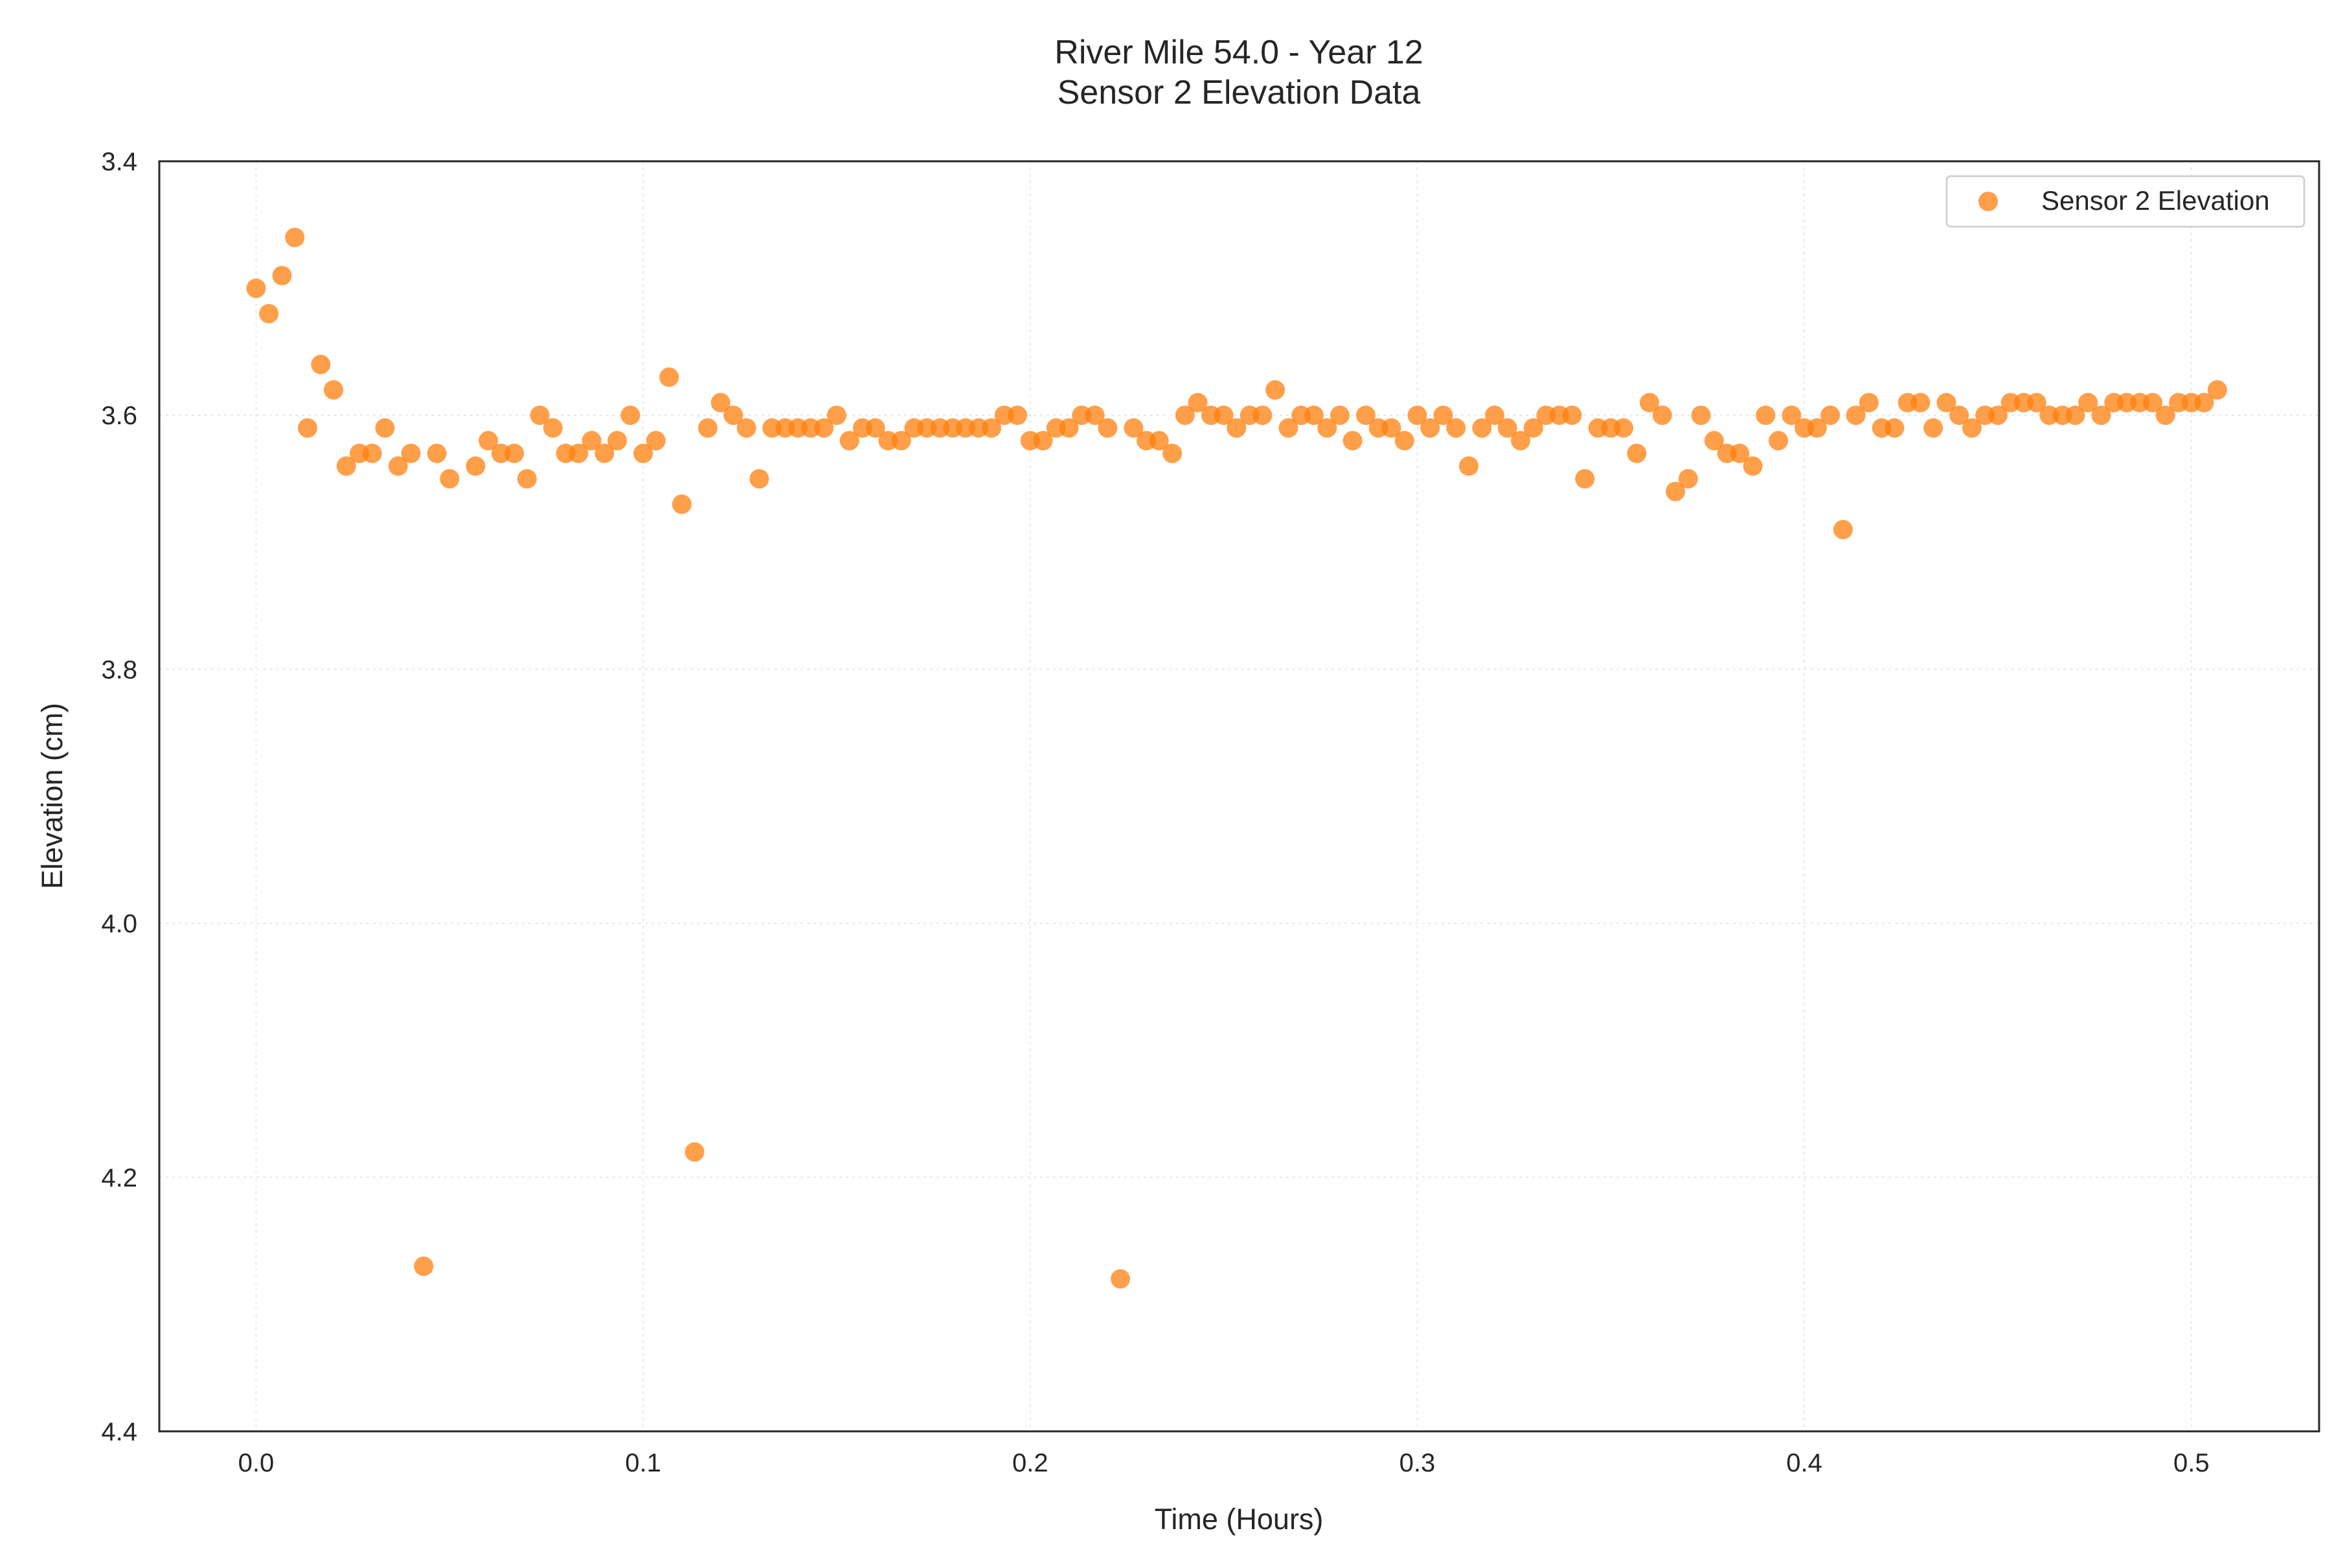  What do you see at coordinates (256, 1463) in the screenshot?
I see `x-tick-label: 0.0` at bounding box center [256, 1463].